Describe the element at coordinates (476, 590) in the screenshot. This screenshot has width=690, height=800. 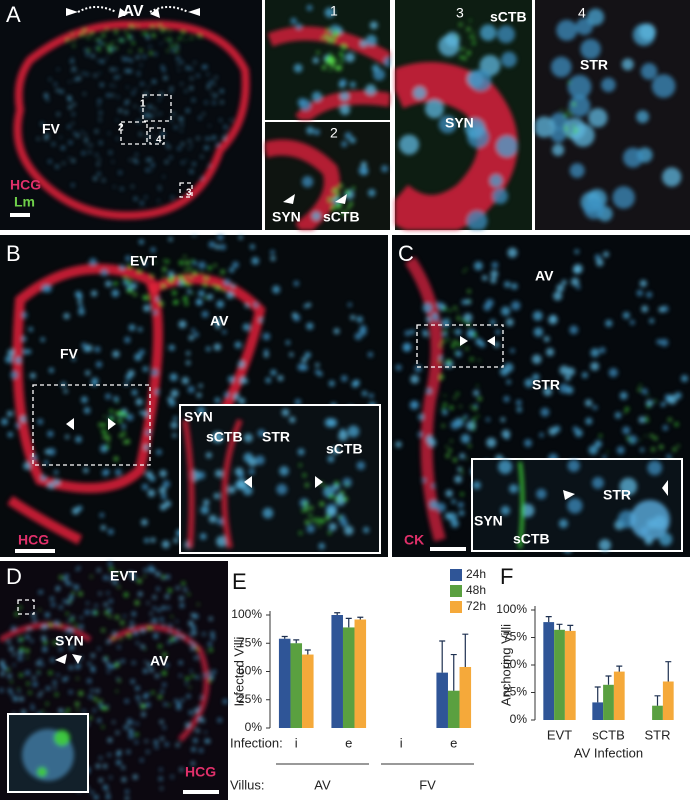
I see `legend-label: 48h` at that location.